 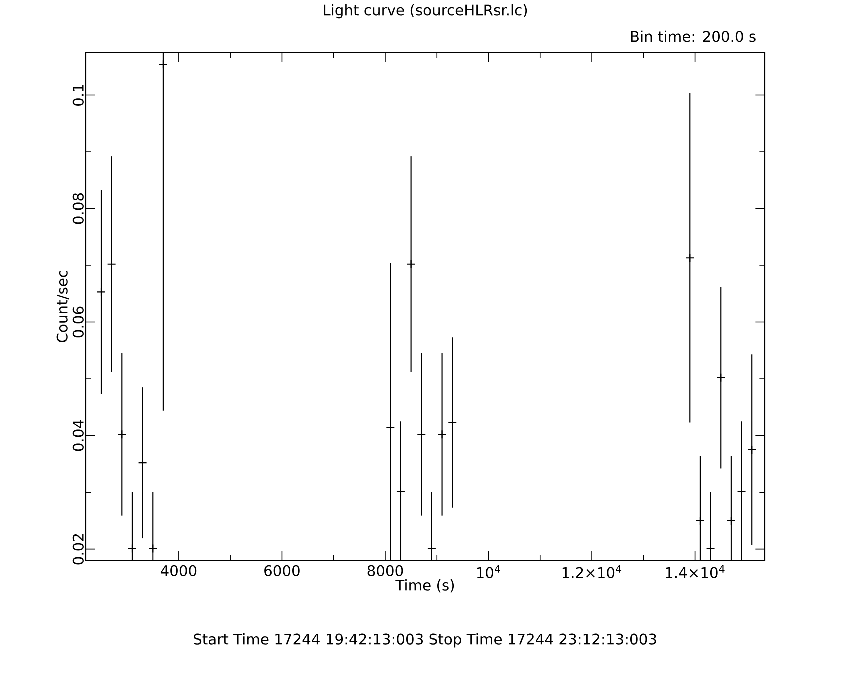 What do you see at coordinates (178, 571) in the screenshot?
I see `x-tick-label: 4000` at bounding box center [178, 571].